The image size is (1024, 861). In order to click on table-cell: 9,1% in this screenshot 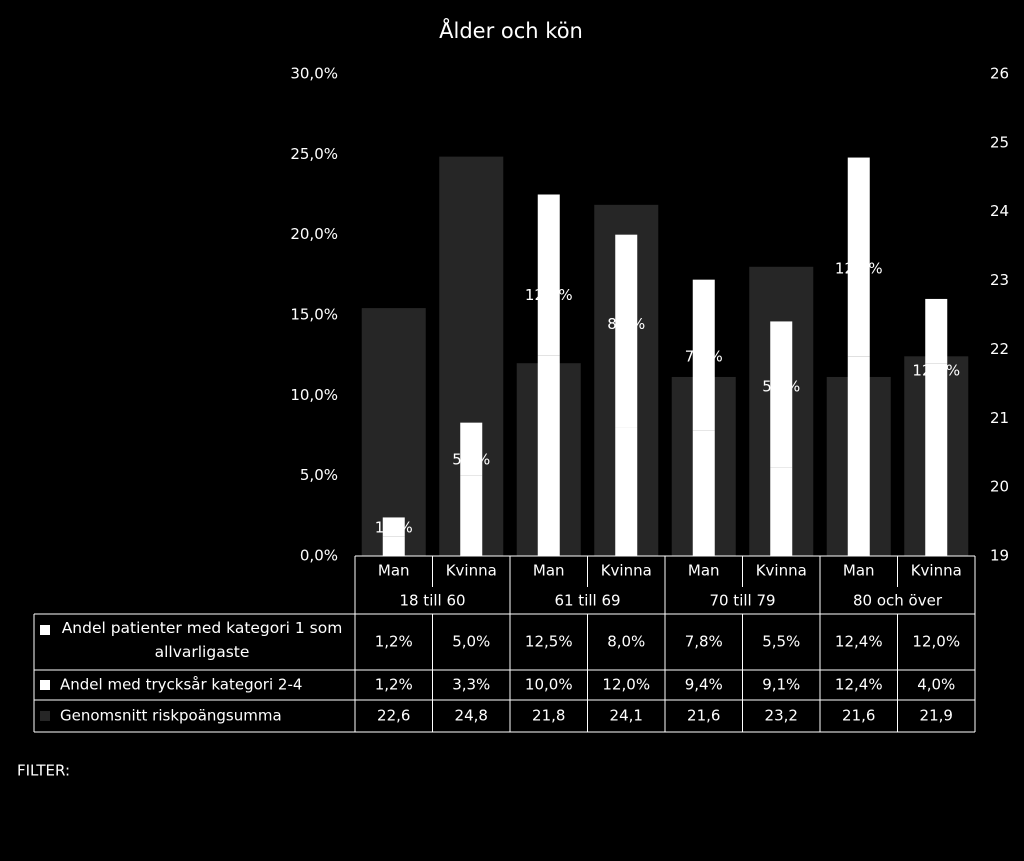, I will do `click(781, 685)`.